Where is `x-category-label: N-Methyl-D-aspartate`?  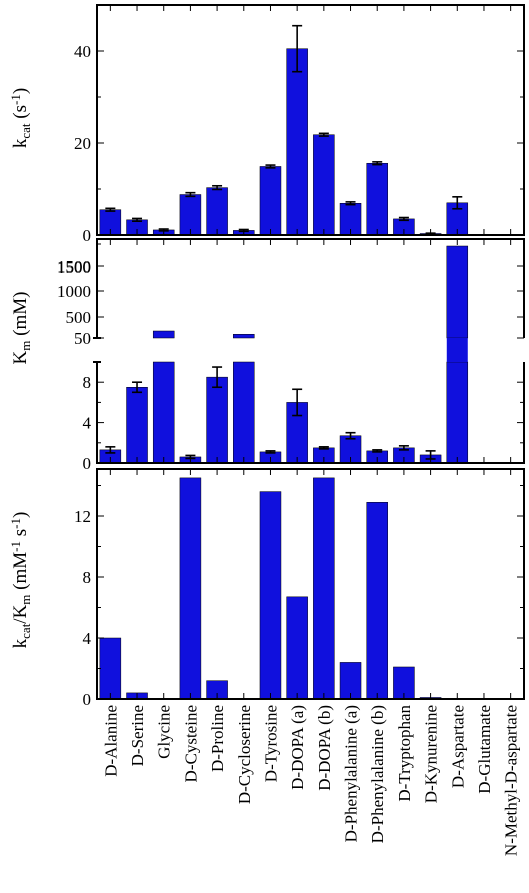 x-category-label: N-Methyl-D-aspartate is located at coordinates (511, 780).